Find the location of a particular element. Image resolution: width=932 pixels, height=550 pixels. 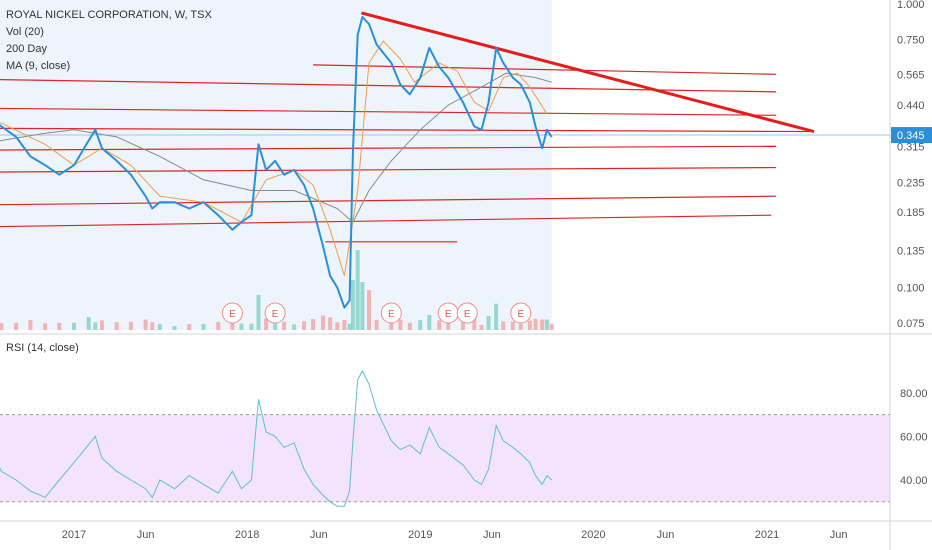

volume-bars is located at coordinates (277, 290).